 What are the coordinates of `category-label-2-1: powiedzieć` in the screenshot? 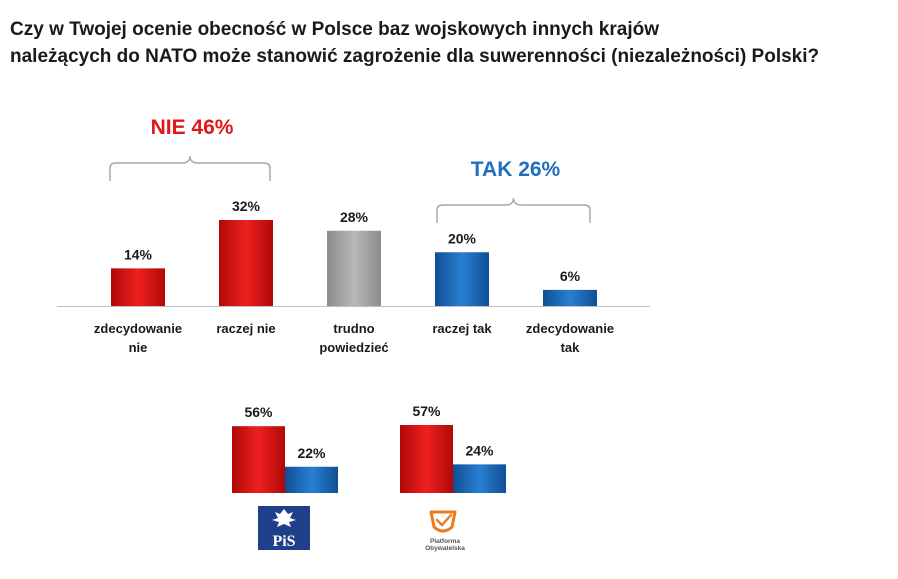 It's located at (353, 347).